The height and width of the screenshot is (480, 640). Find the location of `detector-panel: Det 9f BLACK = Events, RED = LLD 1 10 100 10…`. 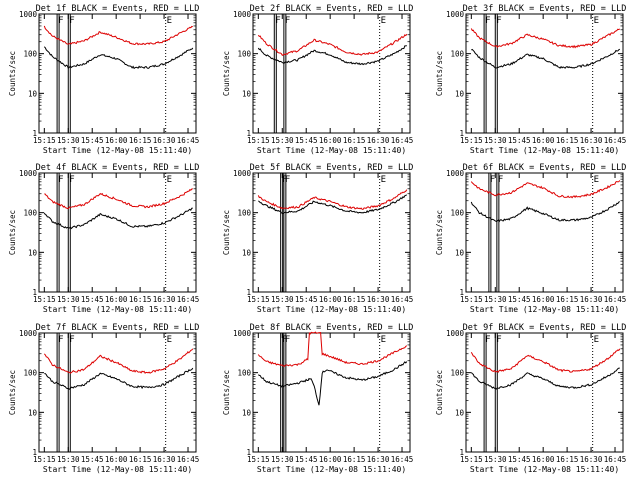

detector-panel: Det 9f BLACK = Events, RED = LLD 1 10 100 10… is located at coordinates (530, 398).